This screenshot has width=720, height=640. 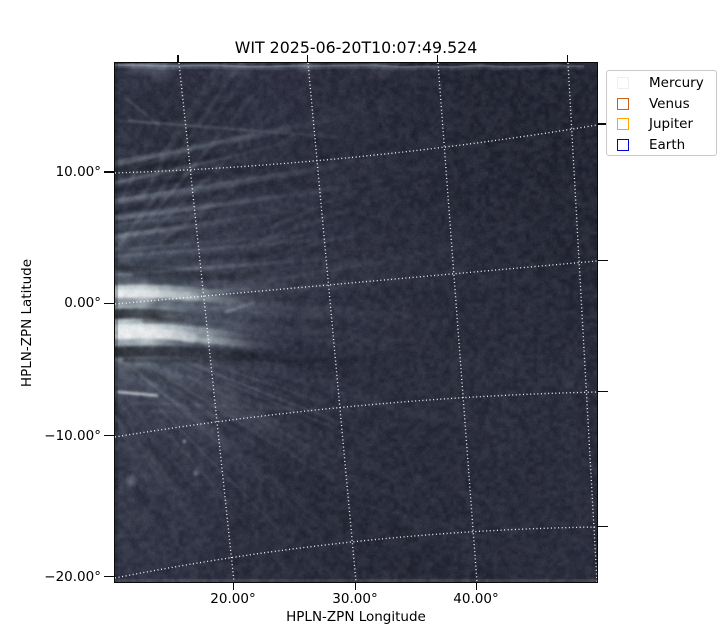 What do you see at coordinates (356, 617) in the screenshot?
I see `x-axis-label: HPLN-ZPN Longitude` at bounding box center [356, 617].